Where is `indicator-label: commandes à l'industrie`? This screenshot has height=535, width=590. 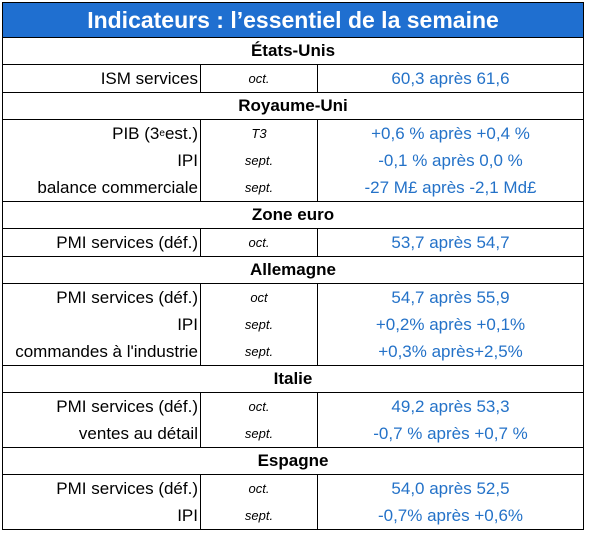 indicator-label: commandes à l'industrie is located at coordinates (106, 351).